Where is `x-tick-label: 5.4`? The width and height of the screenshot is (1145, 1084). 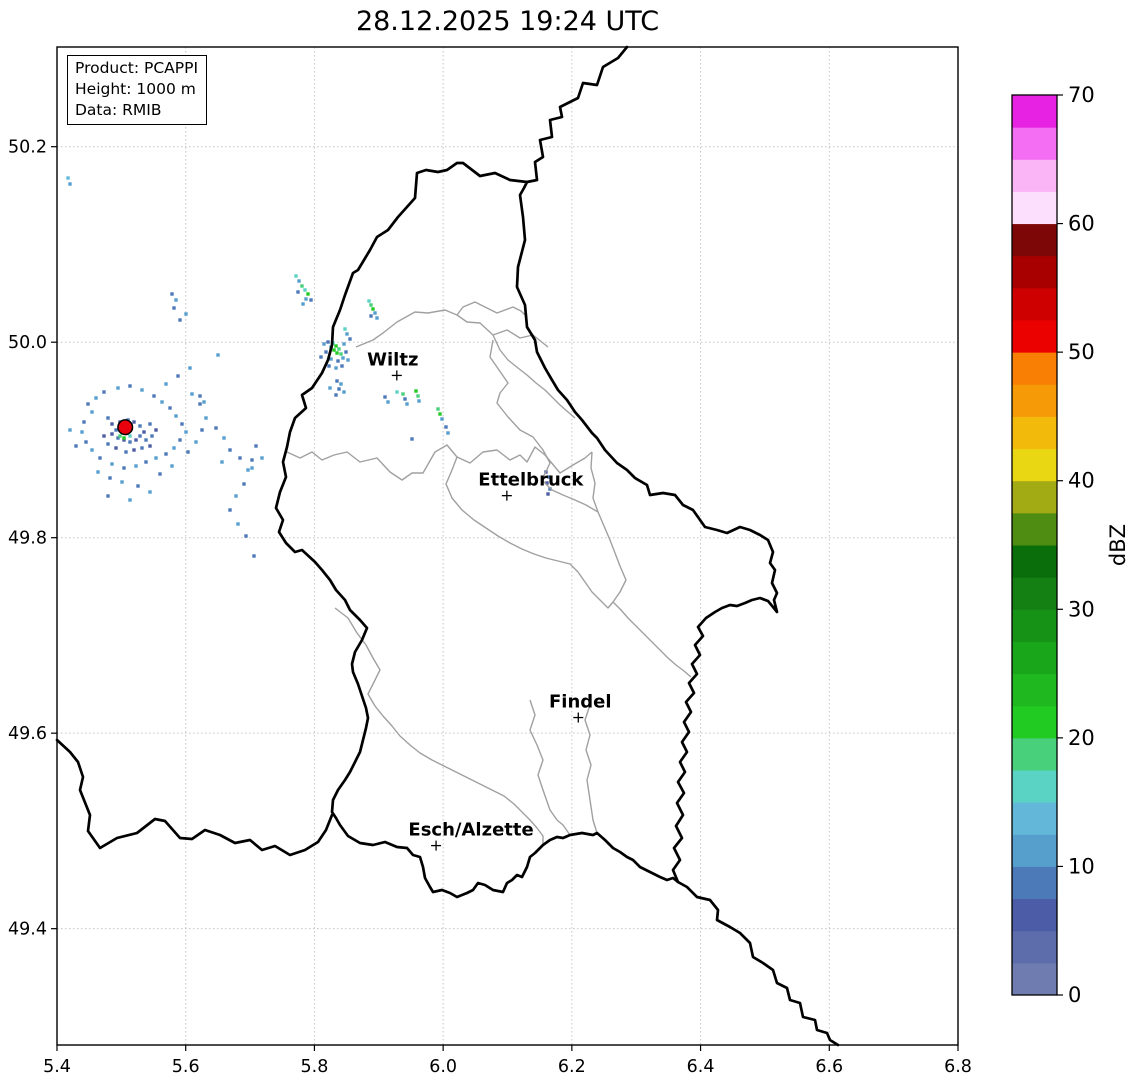 x-tick-label: 5.4 is located at coordinates (57, 1067).